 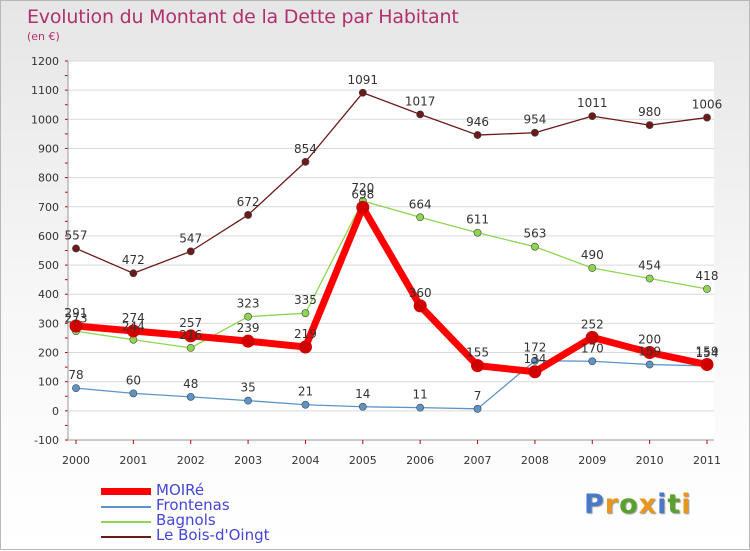 I want to click on proxiti-logo: Proxiti, so click(x=638, y=504).